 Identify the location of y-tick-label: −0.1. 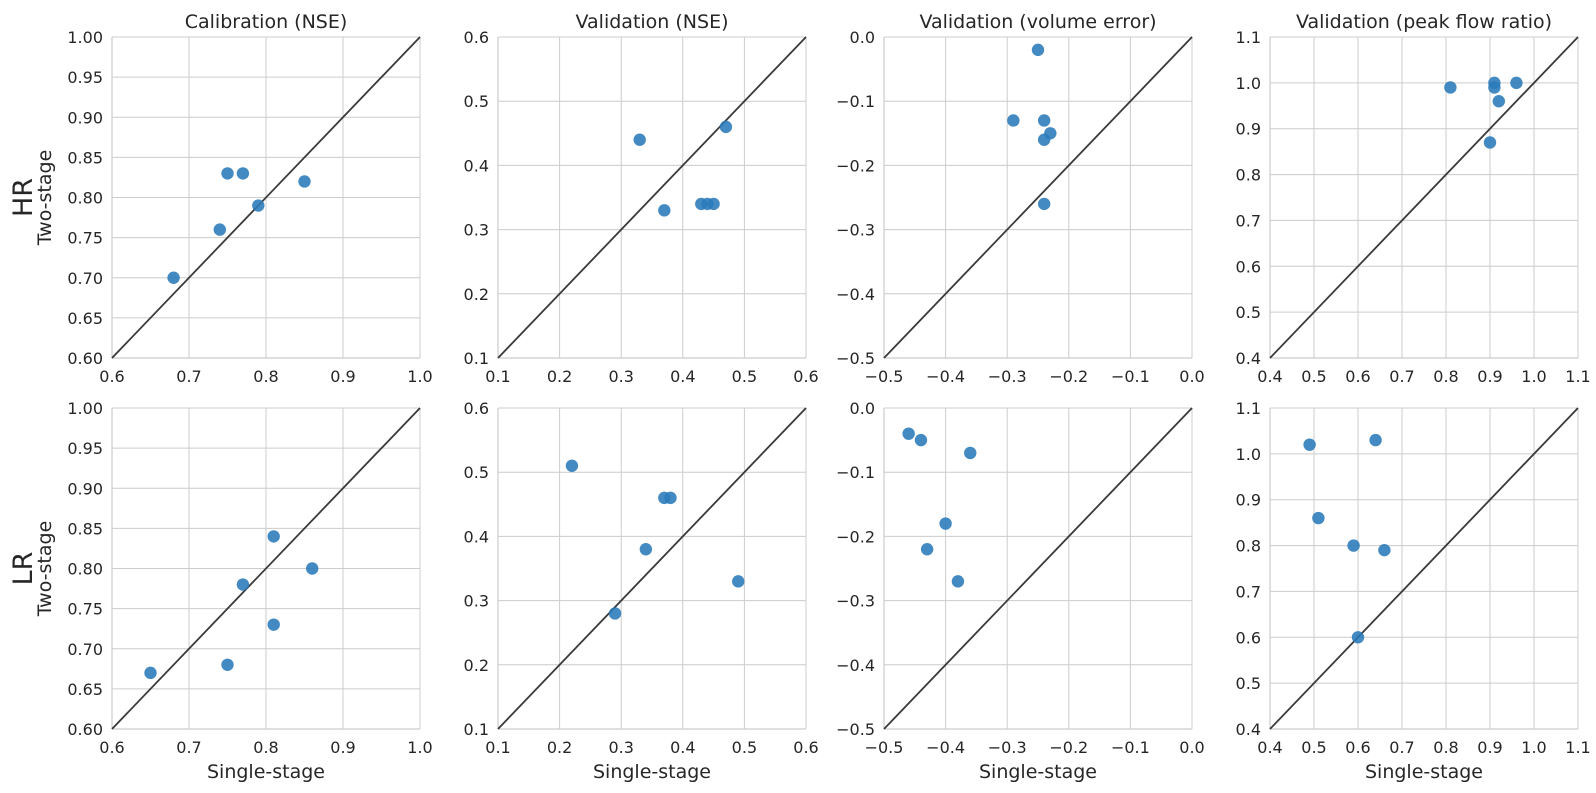
(855, 472).